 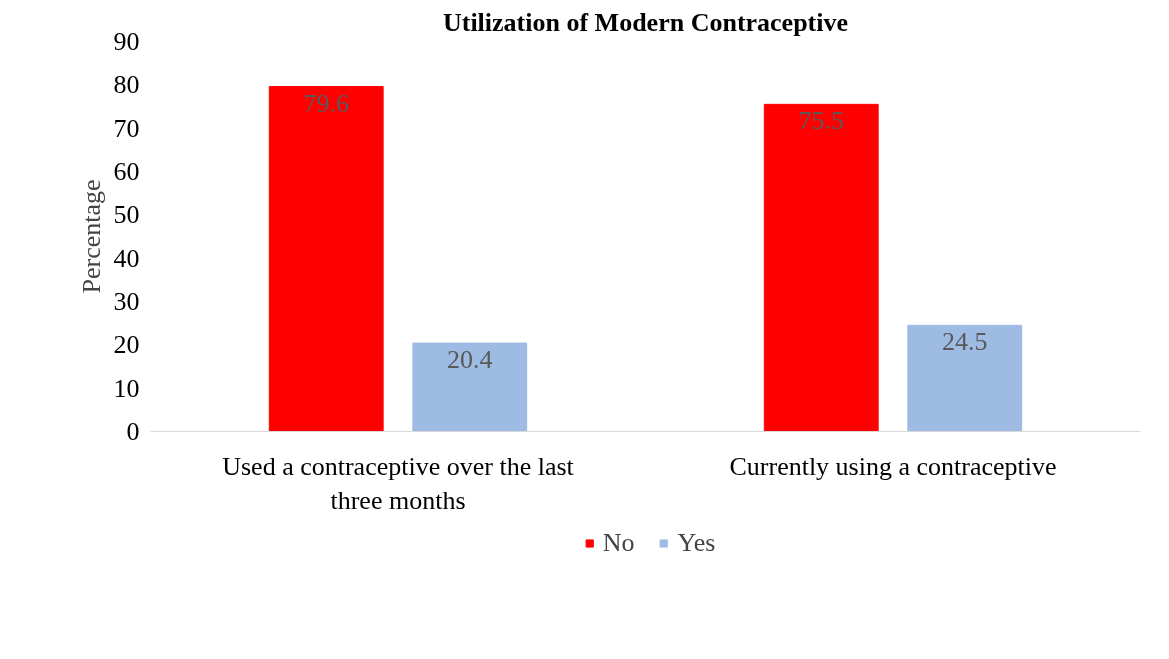 What do you see at coordinates (398, 483) in the screenshot?
I see `x-tick-label: Used a contraceptive over the last three months` at bounding box center [398, 483].